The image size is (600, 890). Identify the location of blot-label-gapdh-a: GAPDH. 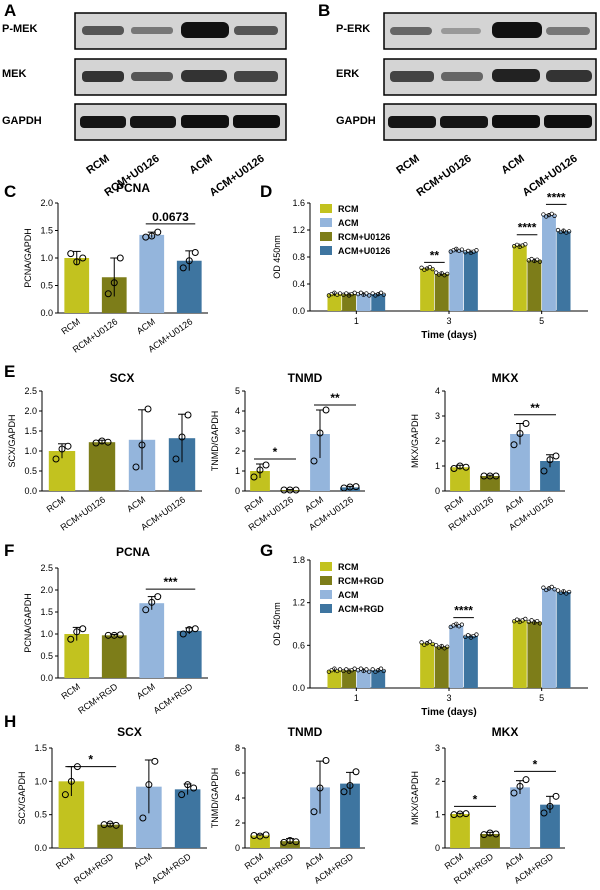
(22, 121).